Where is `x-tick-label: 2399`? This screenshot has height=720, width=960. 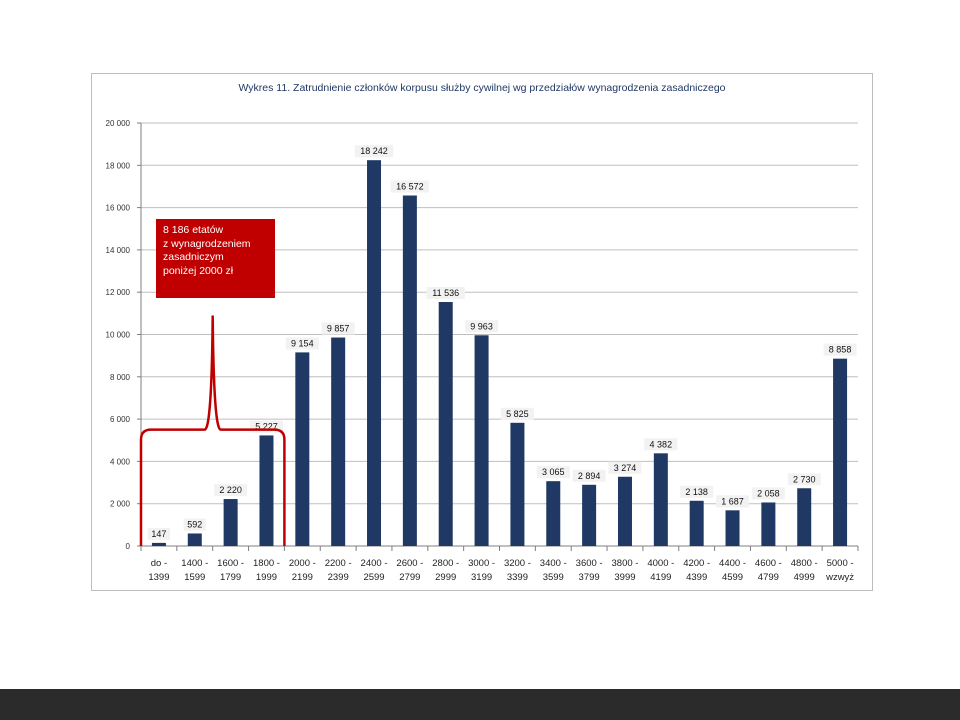 x-tick-label: 2399 is located at coordinates (338, 577).